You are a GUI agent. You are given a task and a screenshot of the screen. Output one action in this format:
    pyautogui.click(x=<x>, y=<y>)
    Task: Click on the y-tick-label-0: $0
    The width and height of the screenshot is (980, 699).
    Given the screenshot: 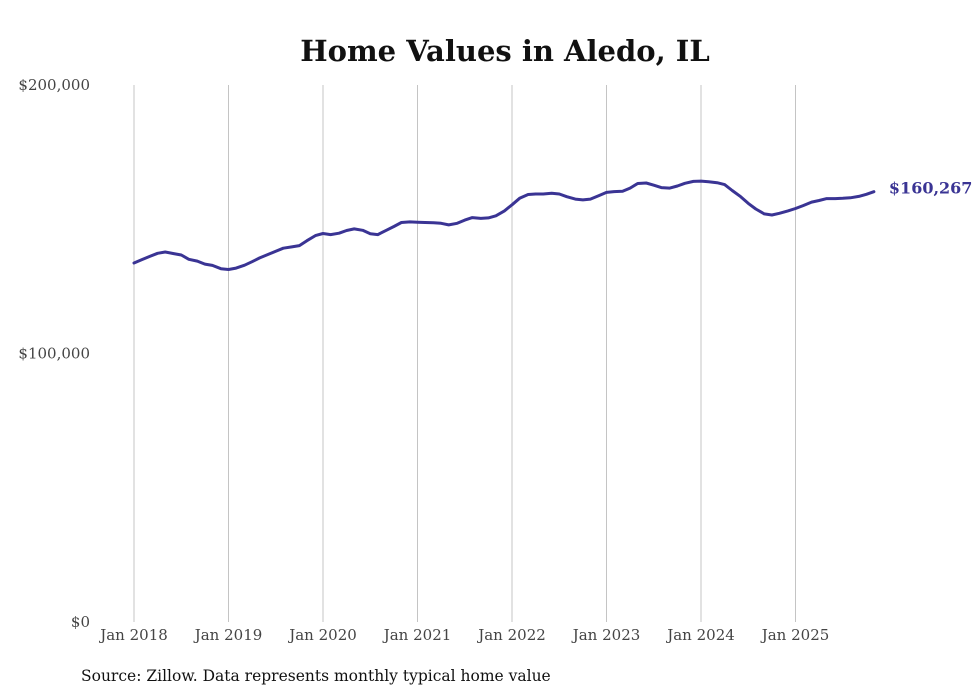 What is the action you would take?
    pyautogui.click(x=80, y=622)
    